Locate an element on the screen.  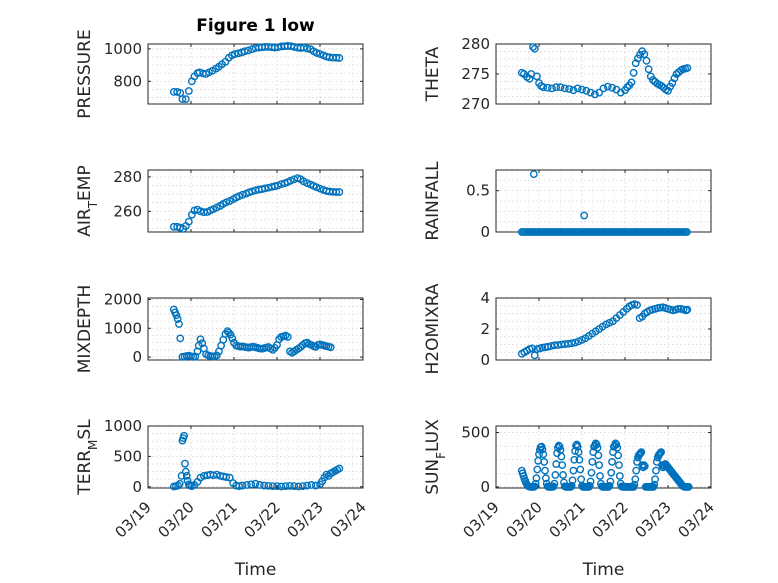
y-tick-label: 2000 is located at coordinates (123, 299).